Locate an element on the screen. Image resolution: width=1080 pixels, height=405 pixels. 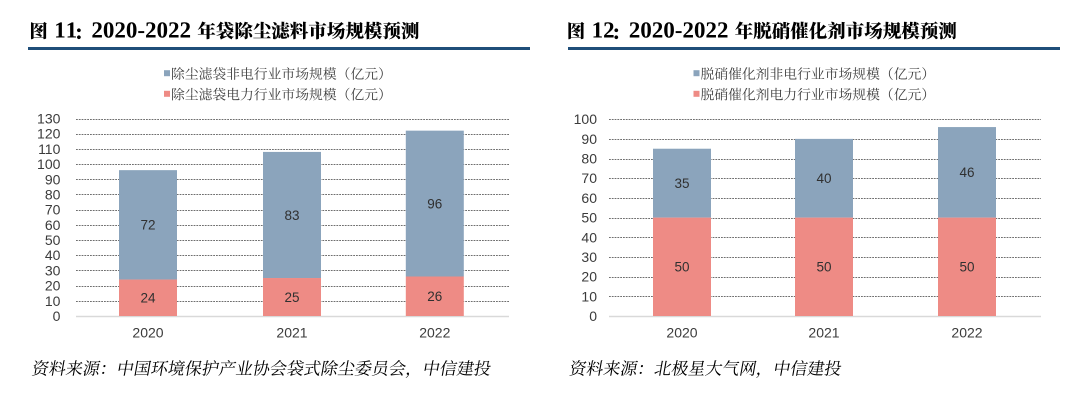
svg-text: 72 is located at coordinates (147, 225).